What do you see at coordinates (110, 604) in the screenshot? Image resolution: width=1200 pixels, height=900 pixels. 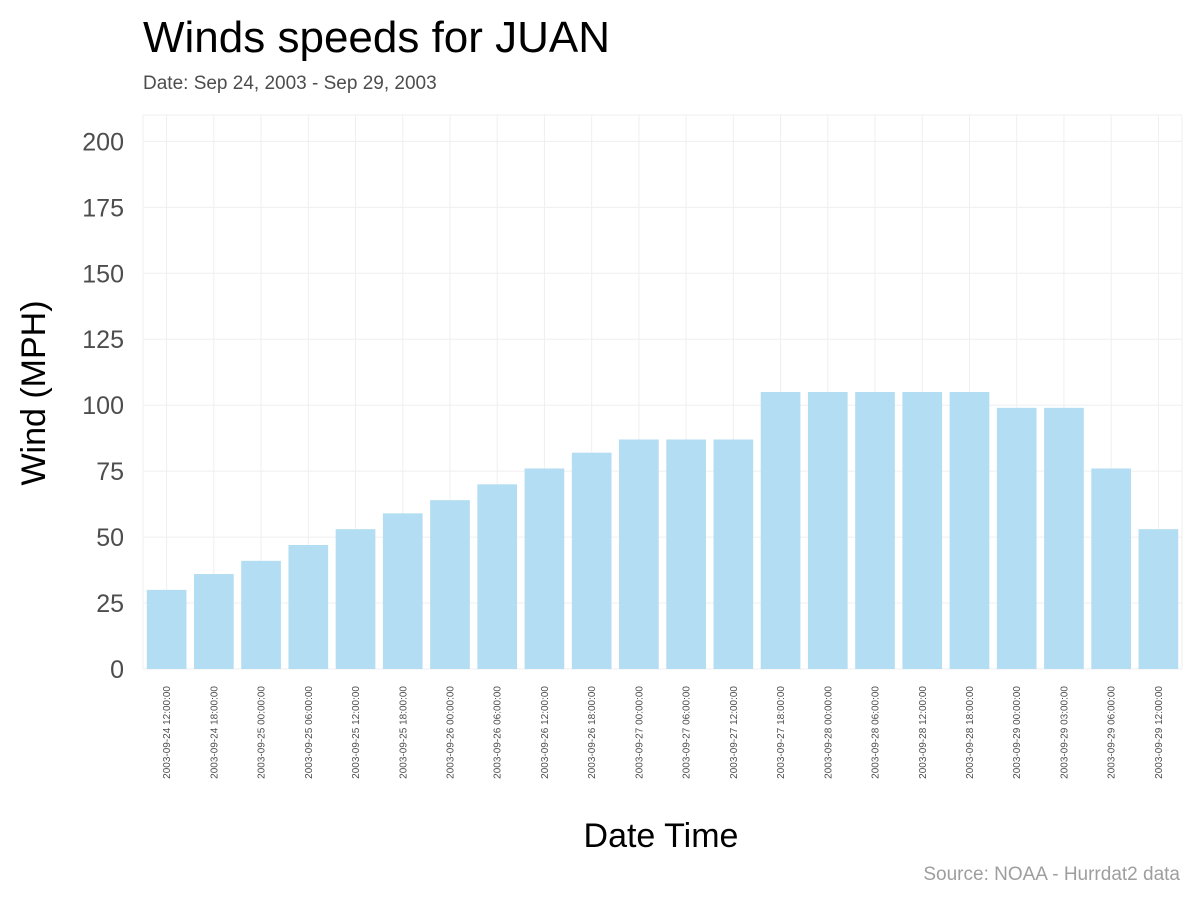 I see `y-tick-label: 25` at bounding box center [110, 604].